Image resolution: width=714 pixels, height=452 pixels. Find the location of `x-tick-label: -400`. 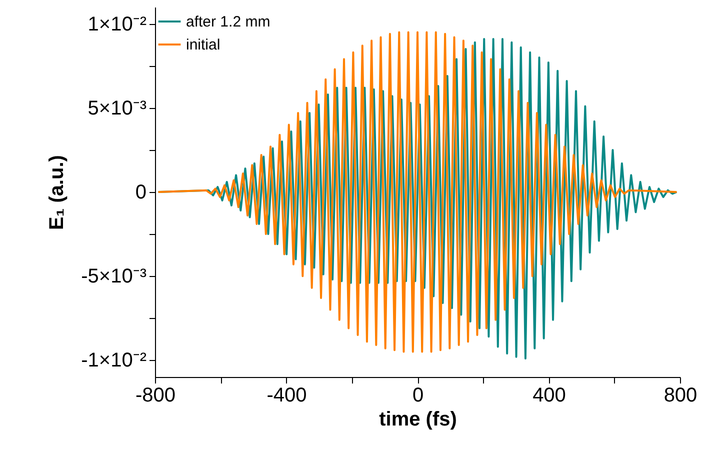

x-tick-label: -400 is located at coordinates (286, 395).